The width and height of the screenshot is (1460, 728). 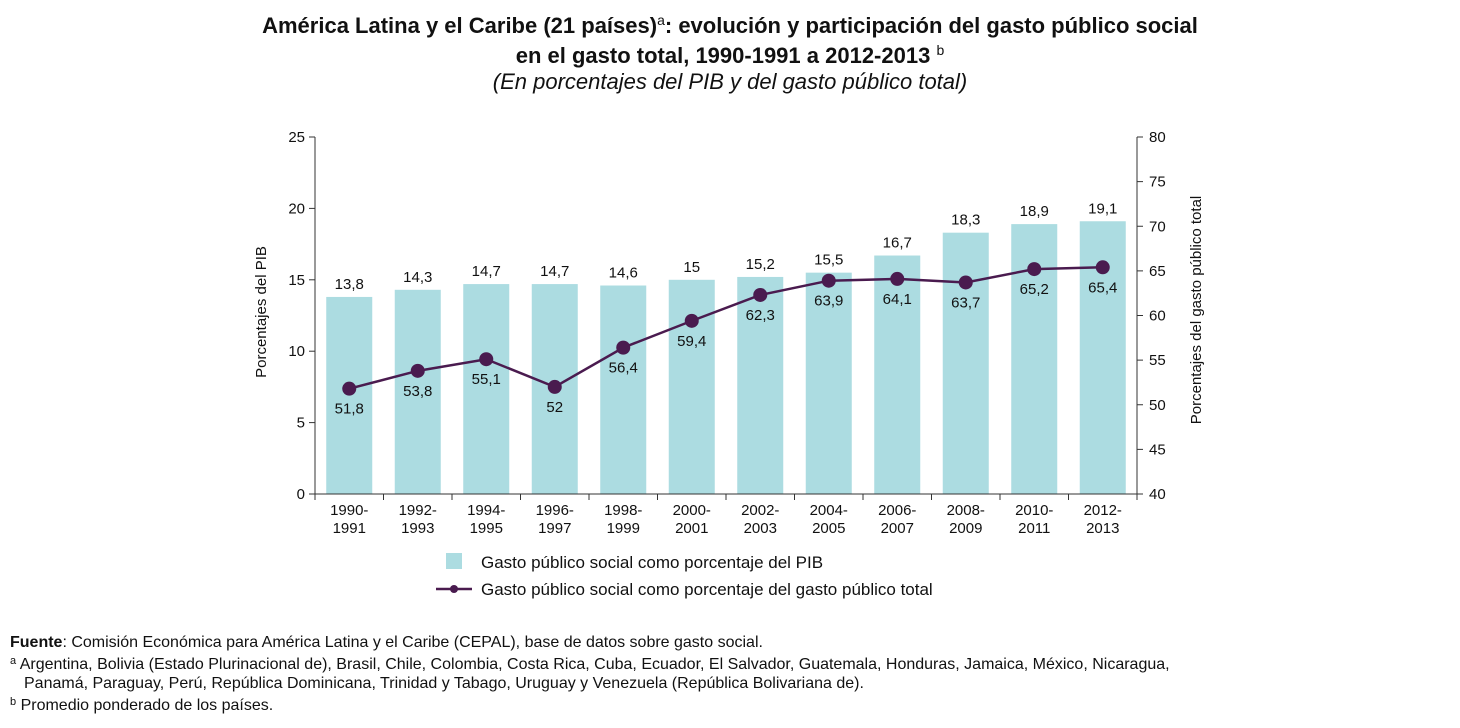 I want to click on x-tick-label-bottom-8: 2007, so click(x=897, y=528).